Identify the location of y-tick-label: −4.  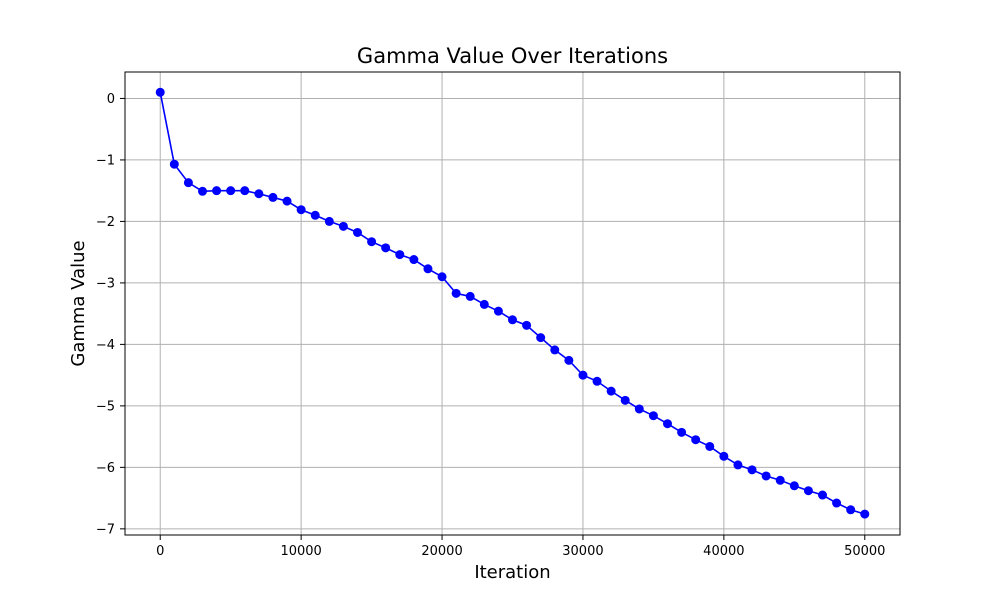
(105, 345).